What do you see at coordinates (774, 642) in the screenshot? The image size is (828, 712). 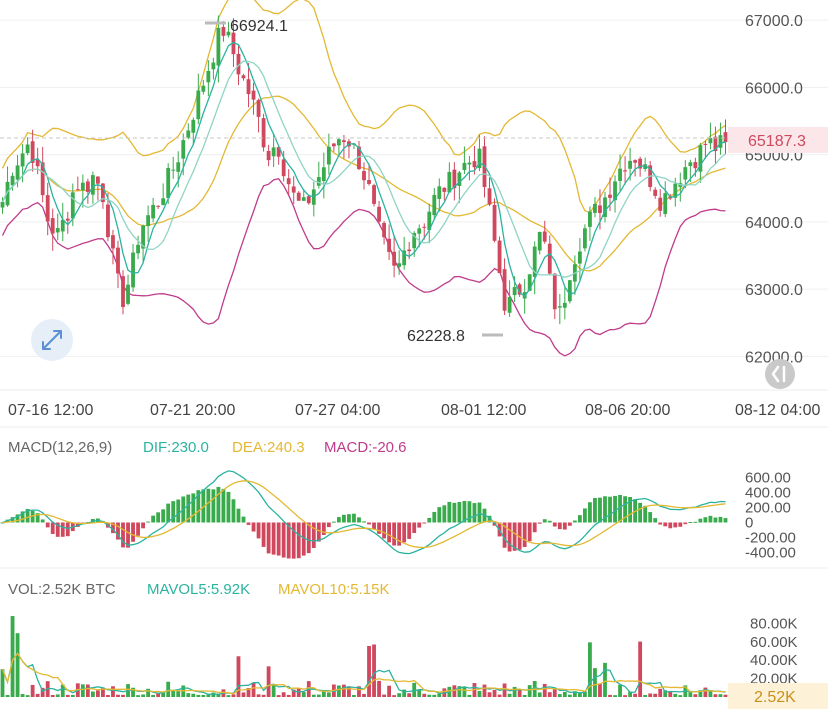 I see `volume-tick-label: 60.00K` at bounding box center [774, 642].